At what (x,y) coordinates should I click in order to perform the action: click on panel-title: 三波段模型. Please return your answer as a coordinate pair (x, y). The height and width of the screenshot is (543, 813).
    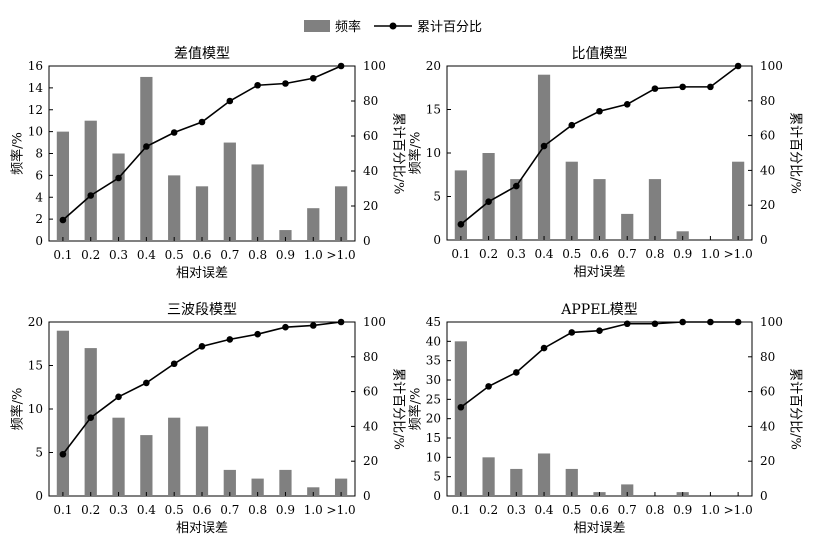
    Looking at the image, I should click on (202, 310).